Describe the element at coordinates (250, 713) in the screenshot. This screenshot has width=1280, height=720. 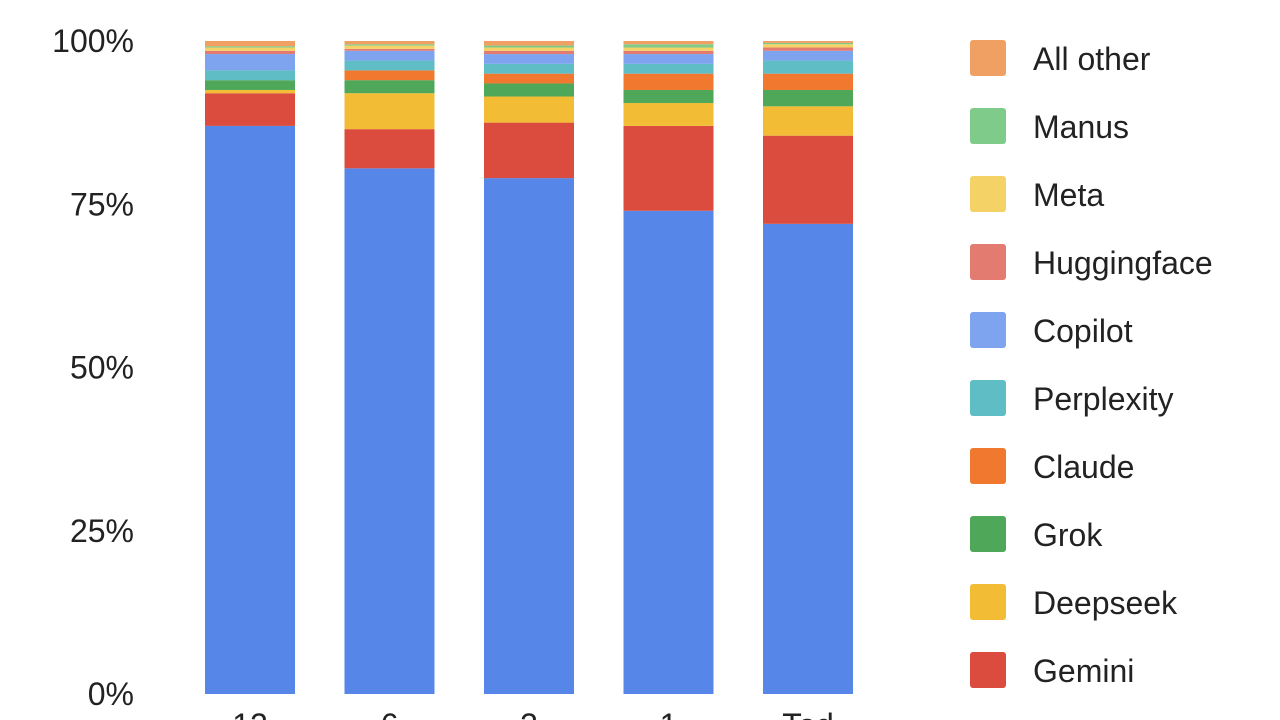
I see `x-tick-label: 12` at that location.